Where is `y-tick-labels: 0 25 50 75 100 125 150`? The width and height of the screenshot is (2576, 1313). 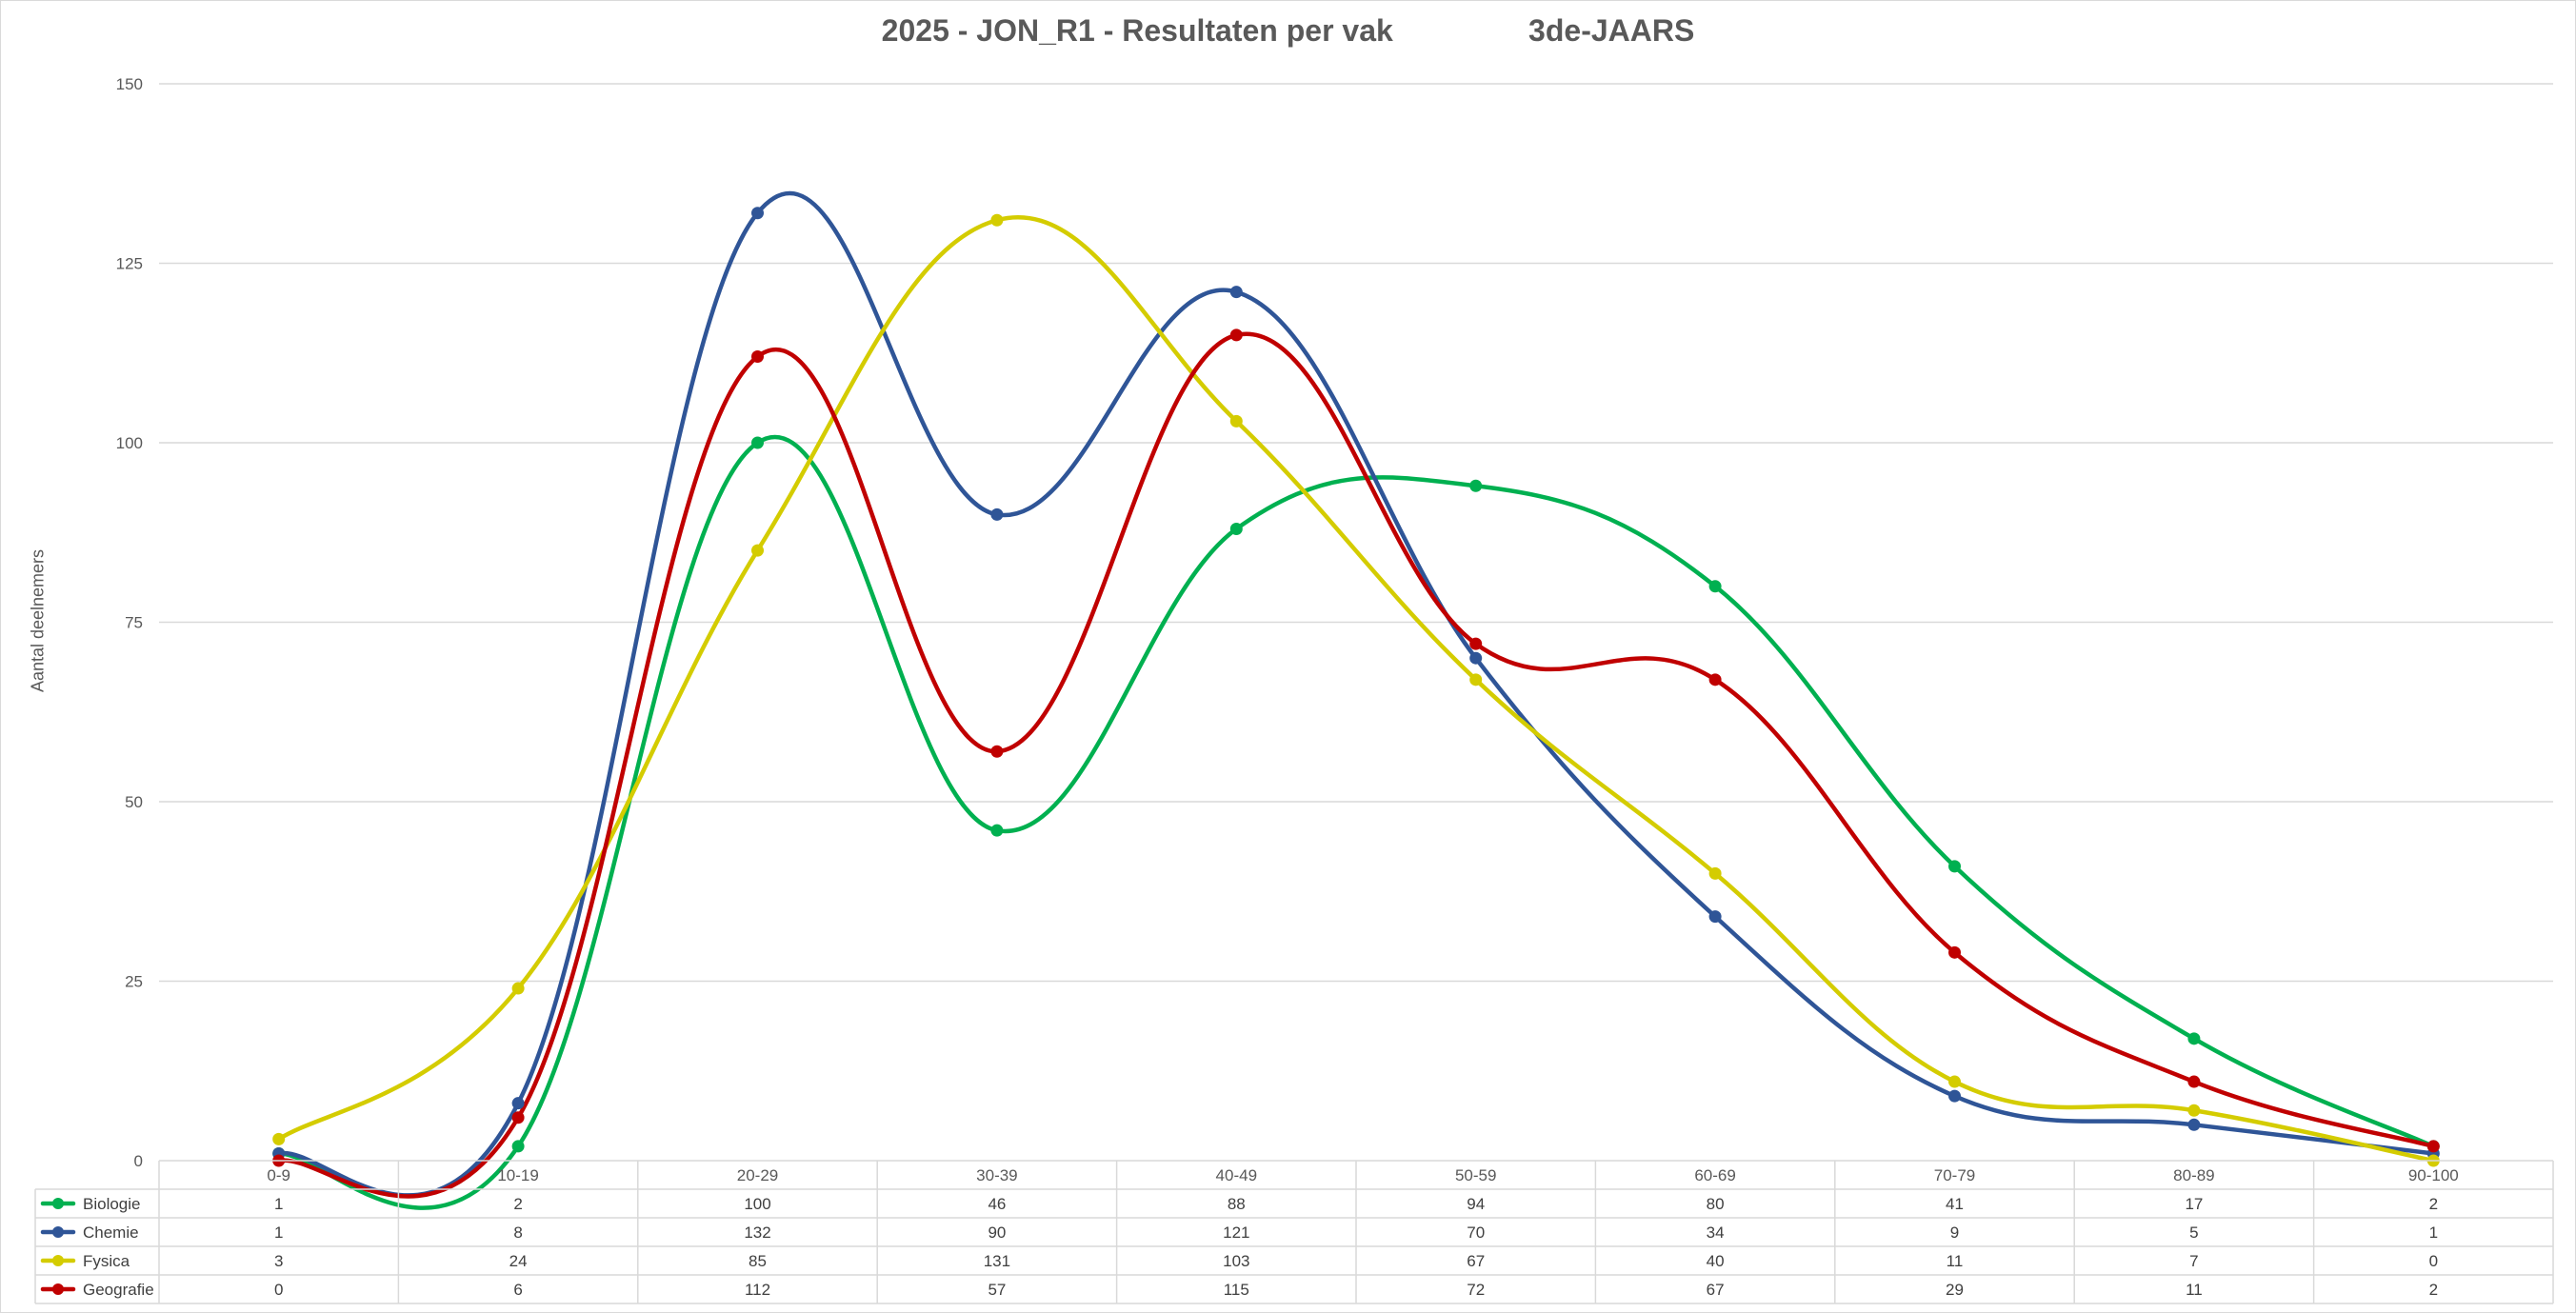 y-tick-labels: 0 25 50 75 100 125 150 is located at coordinates (129, 622).